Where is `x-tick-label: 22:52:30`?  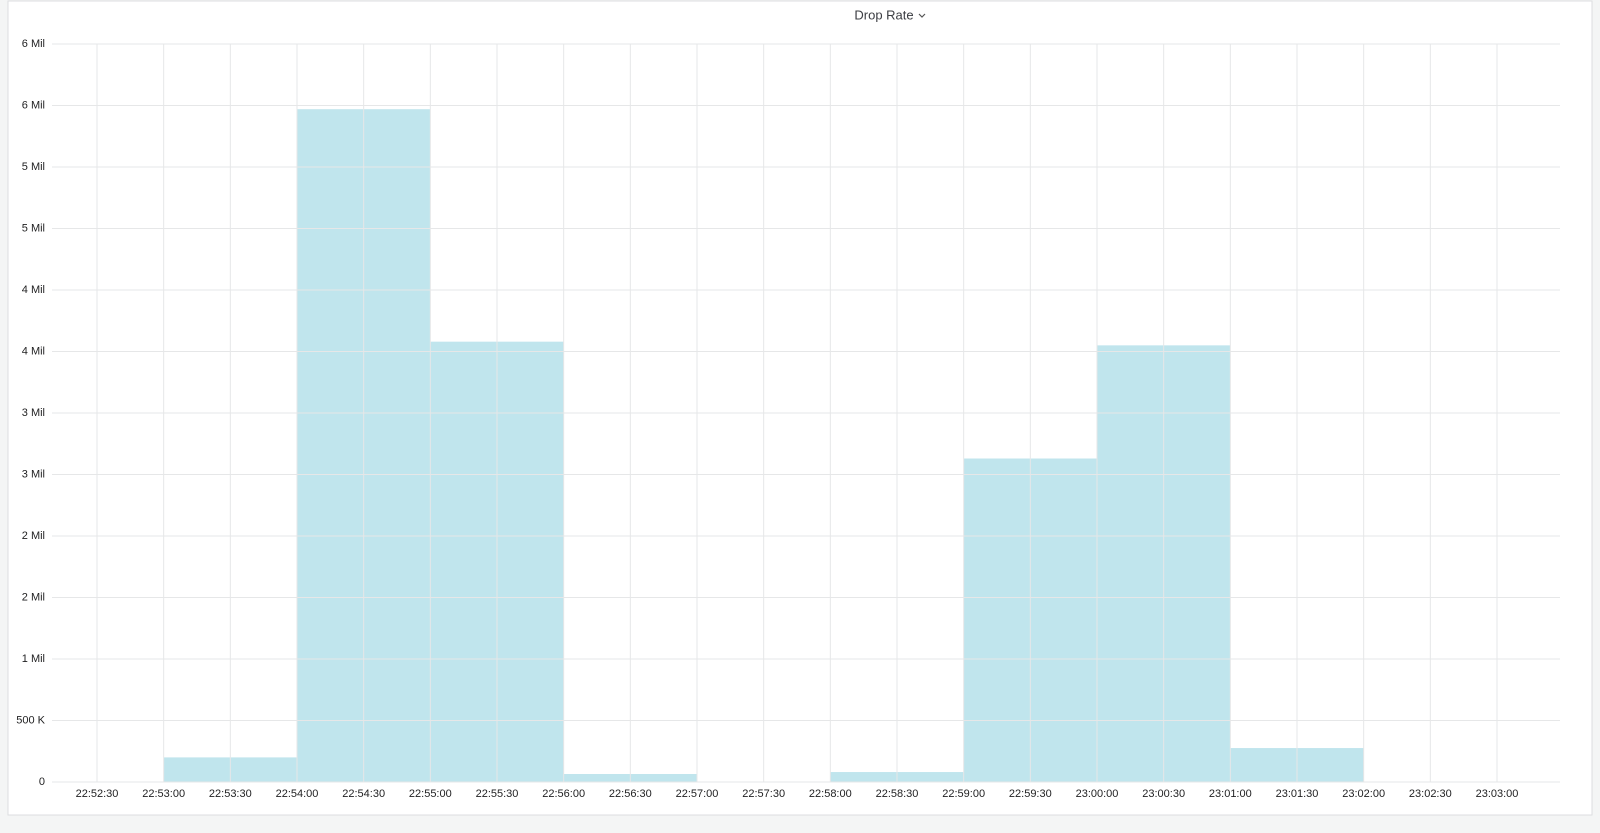 x-tick-label: 22:52:30 is located at coordinates (97, 794).